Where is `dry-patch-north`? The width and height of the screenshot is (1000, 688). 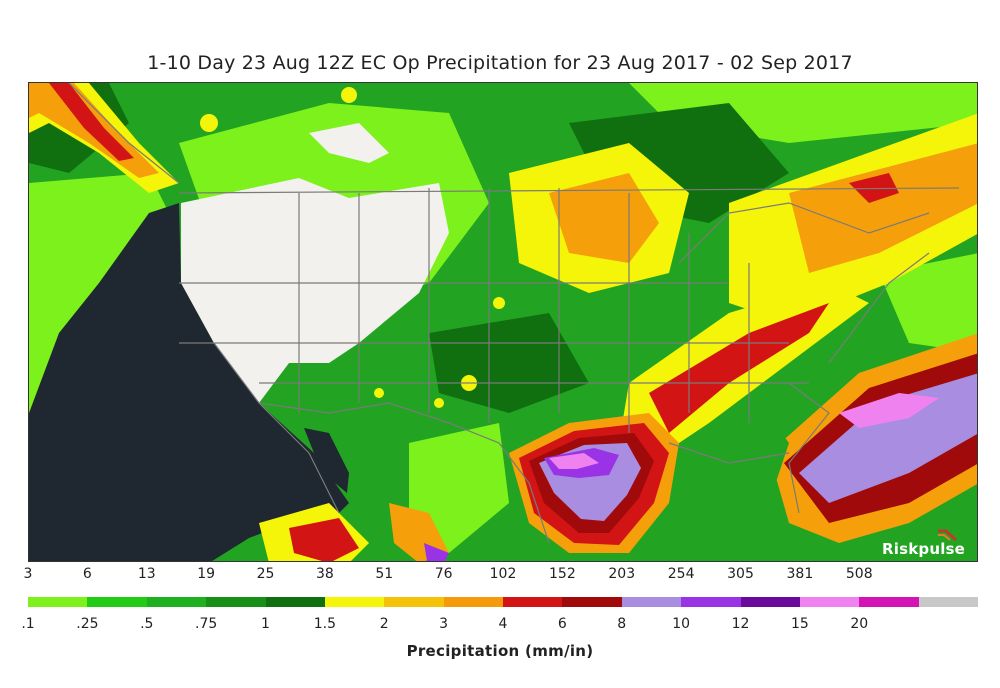 dry-patch-north is located at coordinates (349, 143).